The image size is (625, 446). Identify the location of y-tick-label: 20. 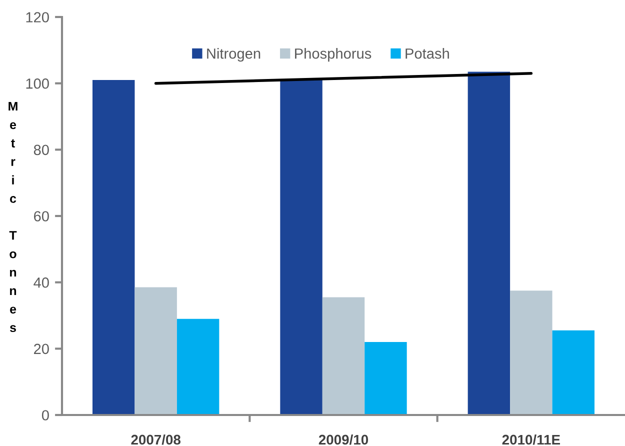
(41, 349).